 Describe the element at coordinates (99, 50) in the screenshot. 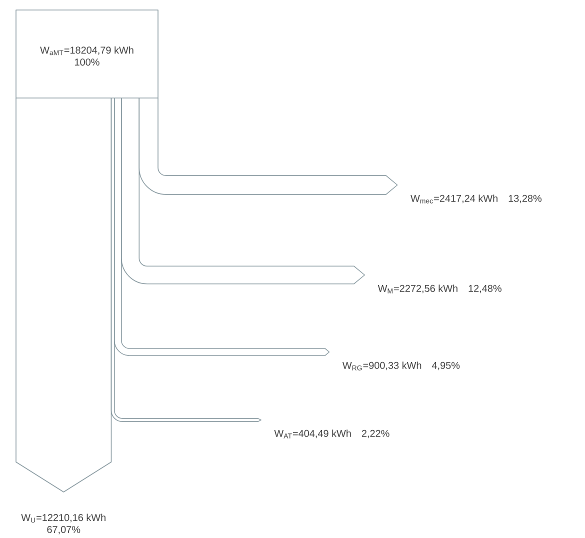

I see `data-label: =18204,79 kWh` at that location.